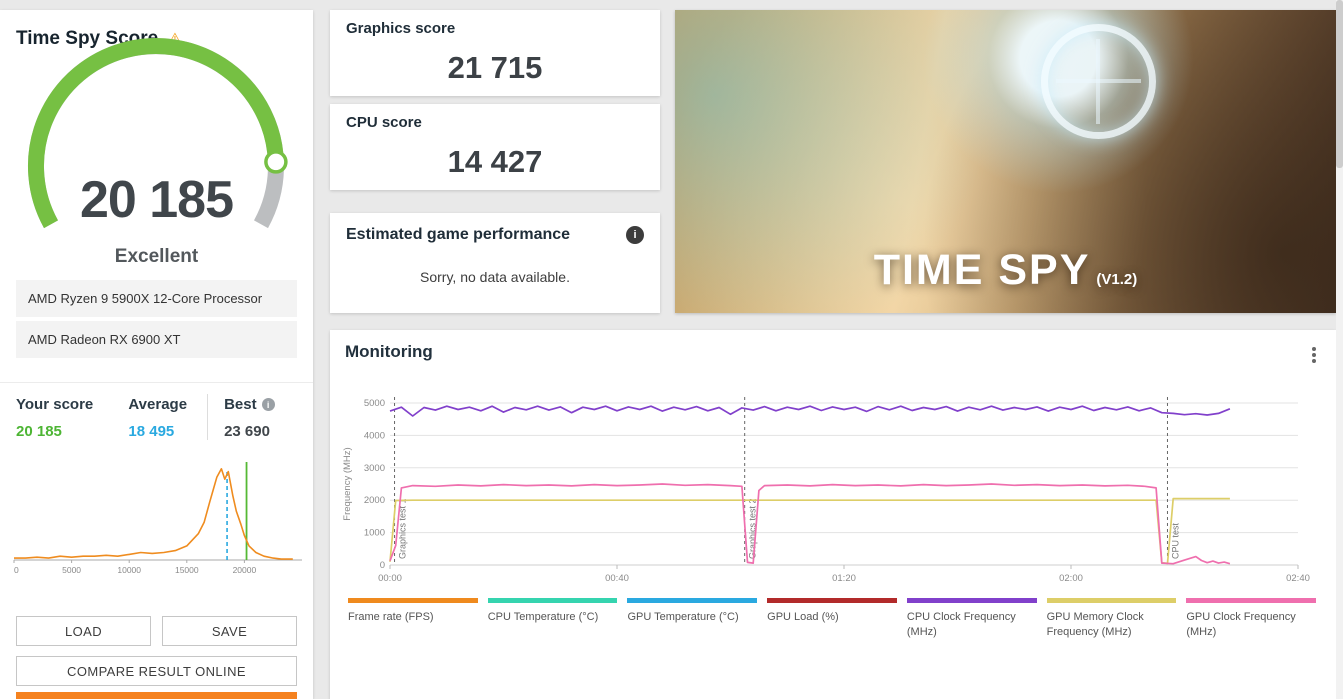 This screenshot has height=699, width=1343. I want to click on gpu-name: AMD Radeon RX 6900 XT, so click(104, 339).